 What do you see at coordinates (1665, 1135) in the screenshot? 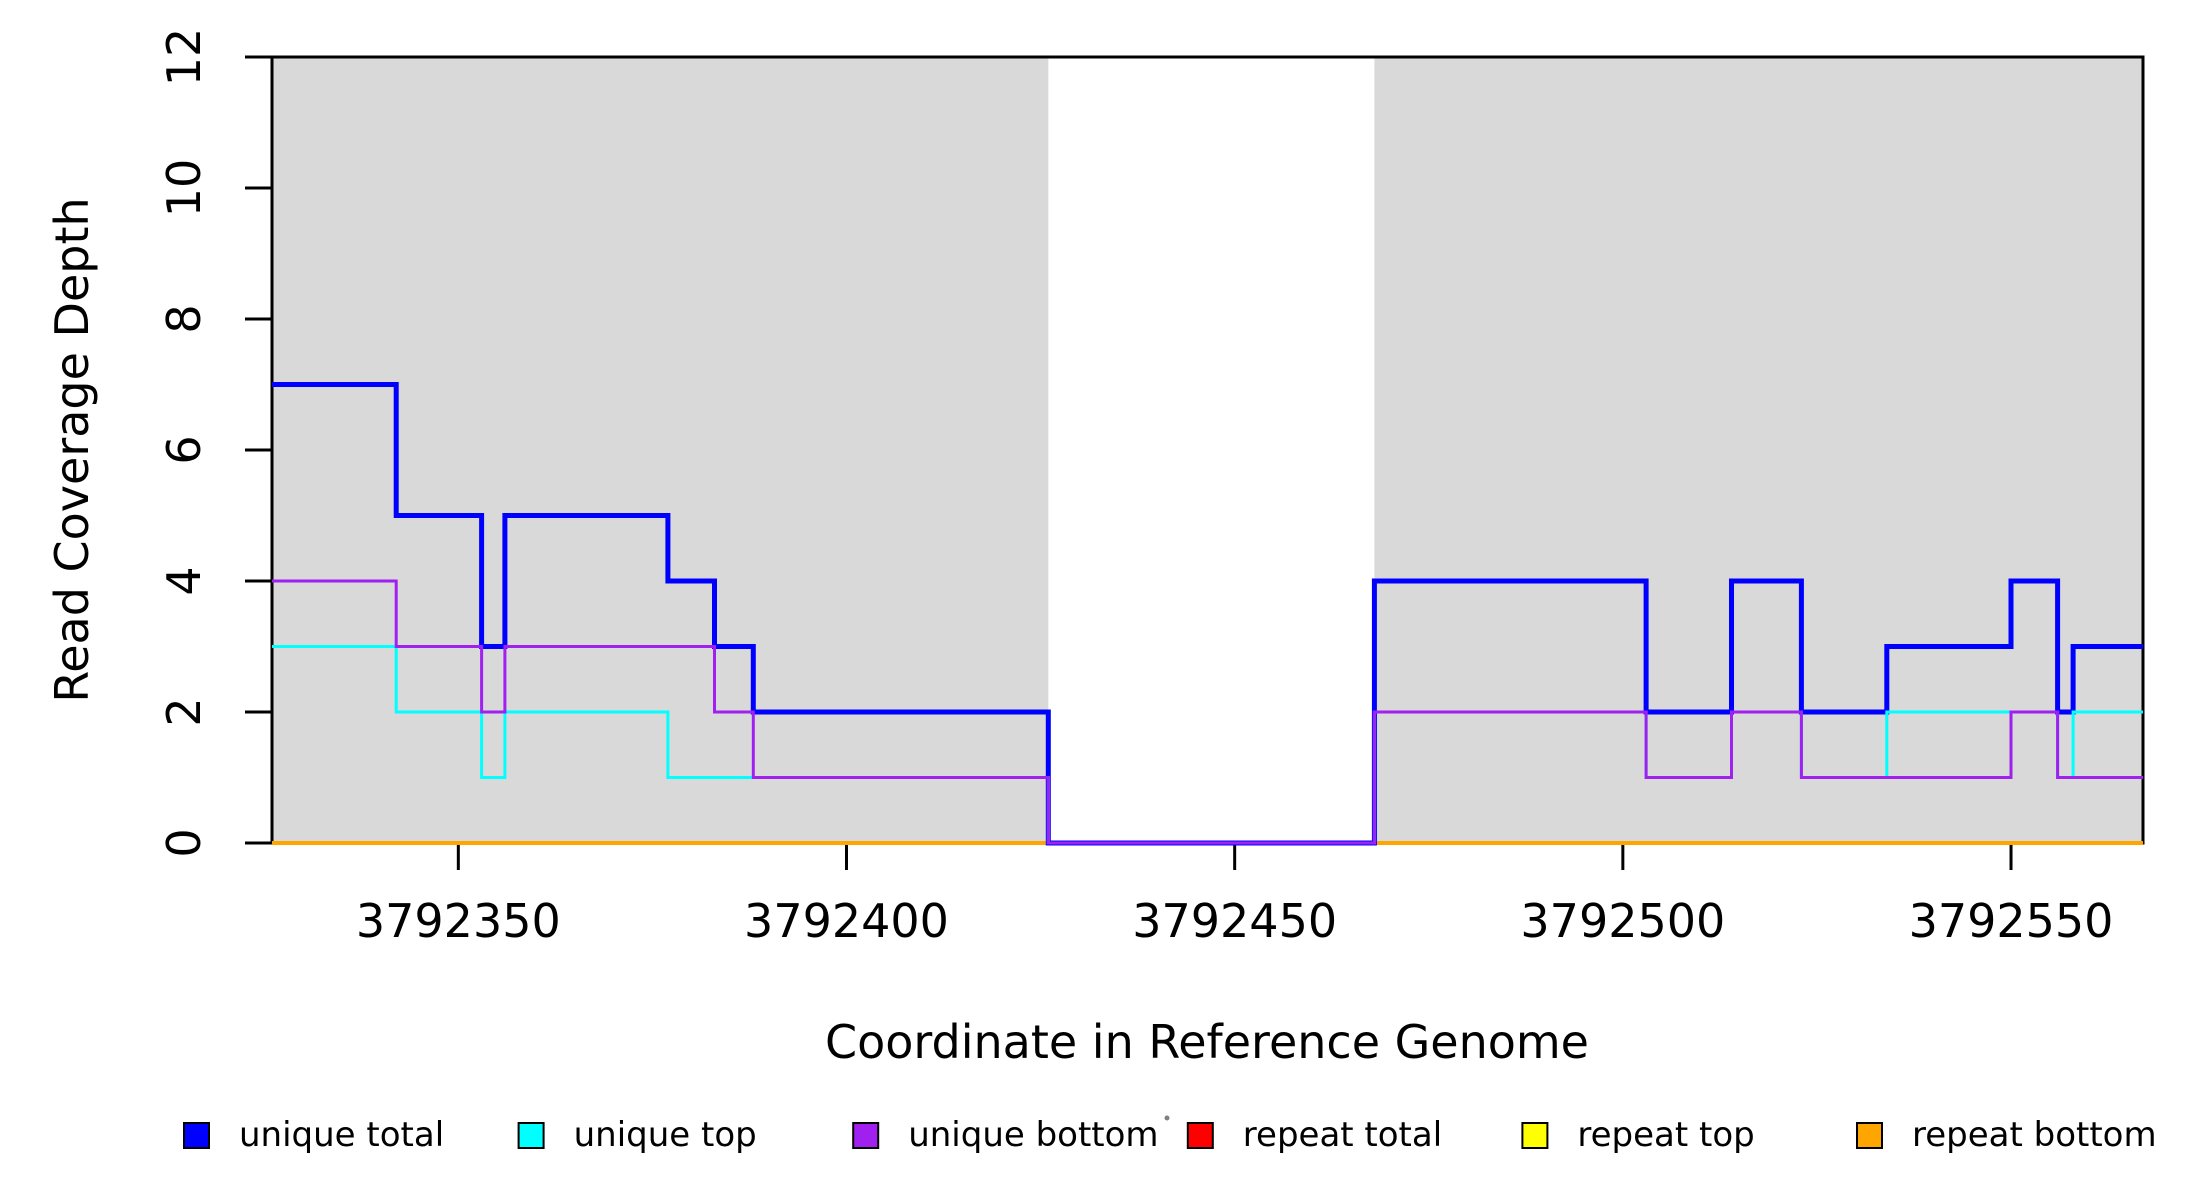
I see `legend-label-repeat-top: repeat top` at bounding box center [1665, 1135].